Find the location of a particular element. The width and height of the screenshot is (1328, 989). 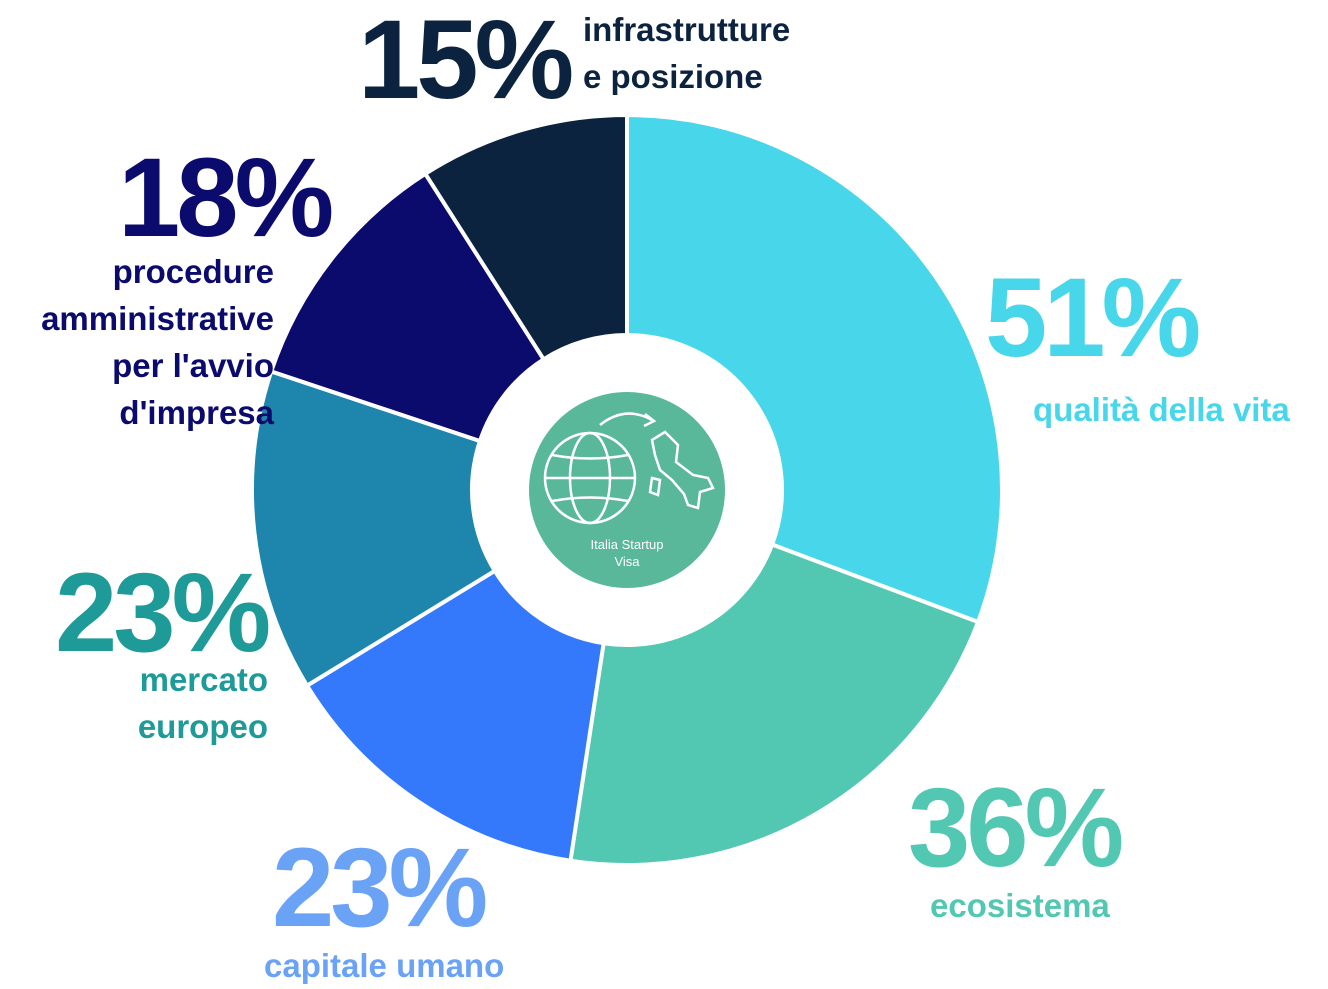

category-label: ecosistema is located at coordinates (1020, 905).